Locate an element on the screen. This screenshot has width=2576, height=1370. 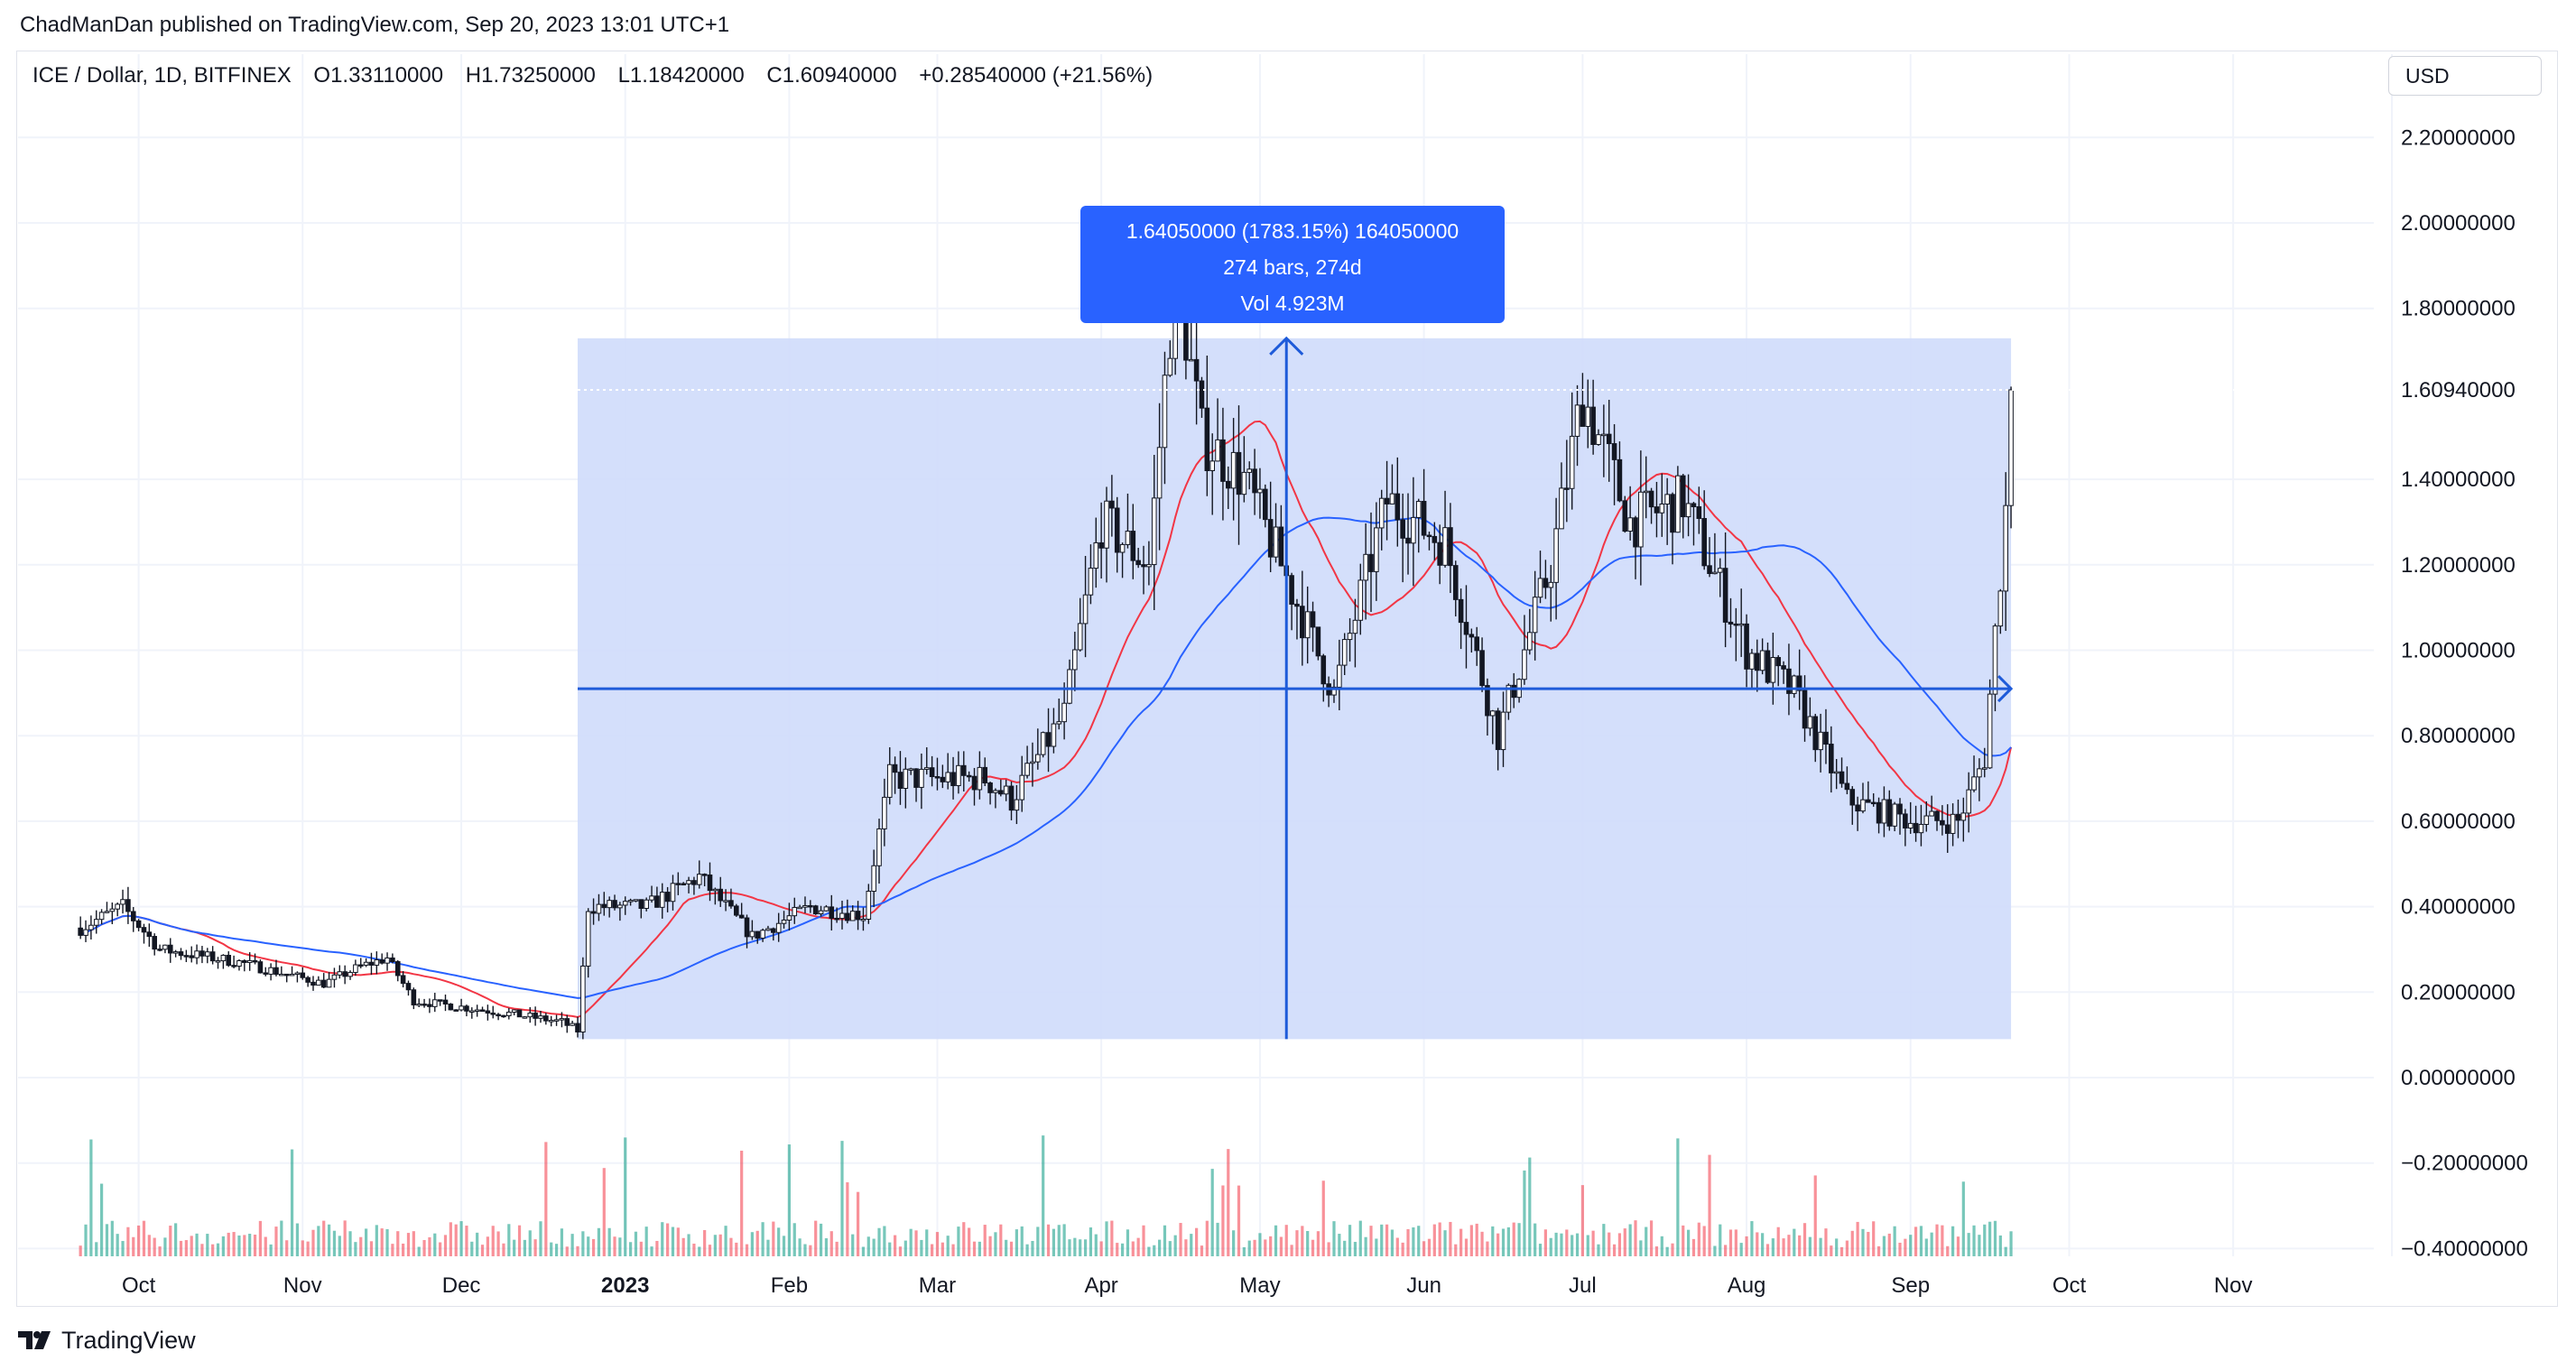
measurement-tooltip-box is located at coordinates (1292, 264).